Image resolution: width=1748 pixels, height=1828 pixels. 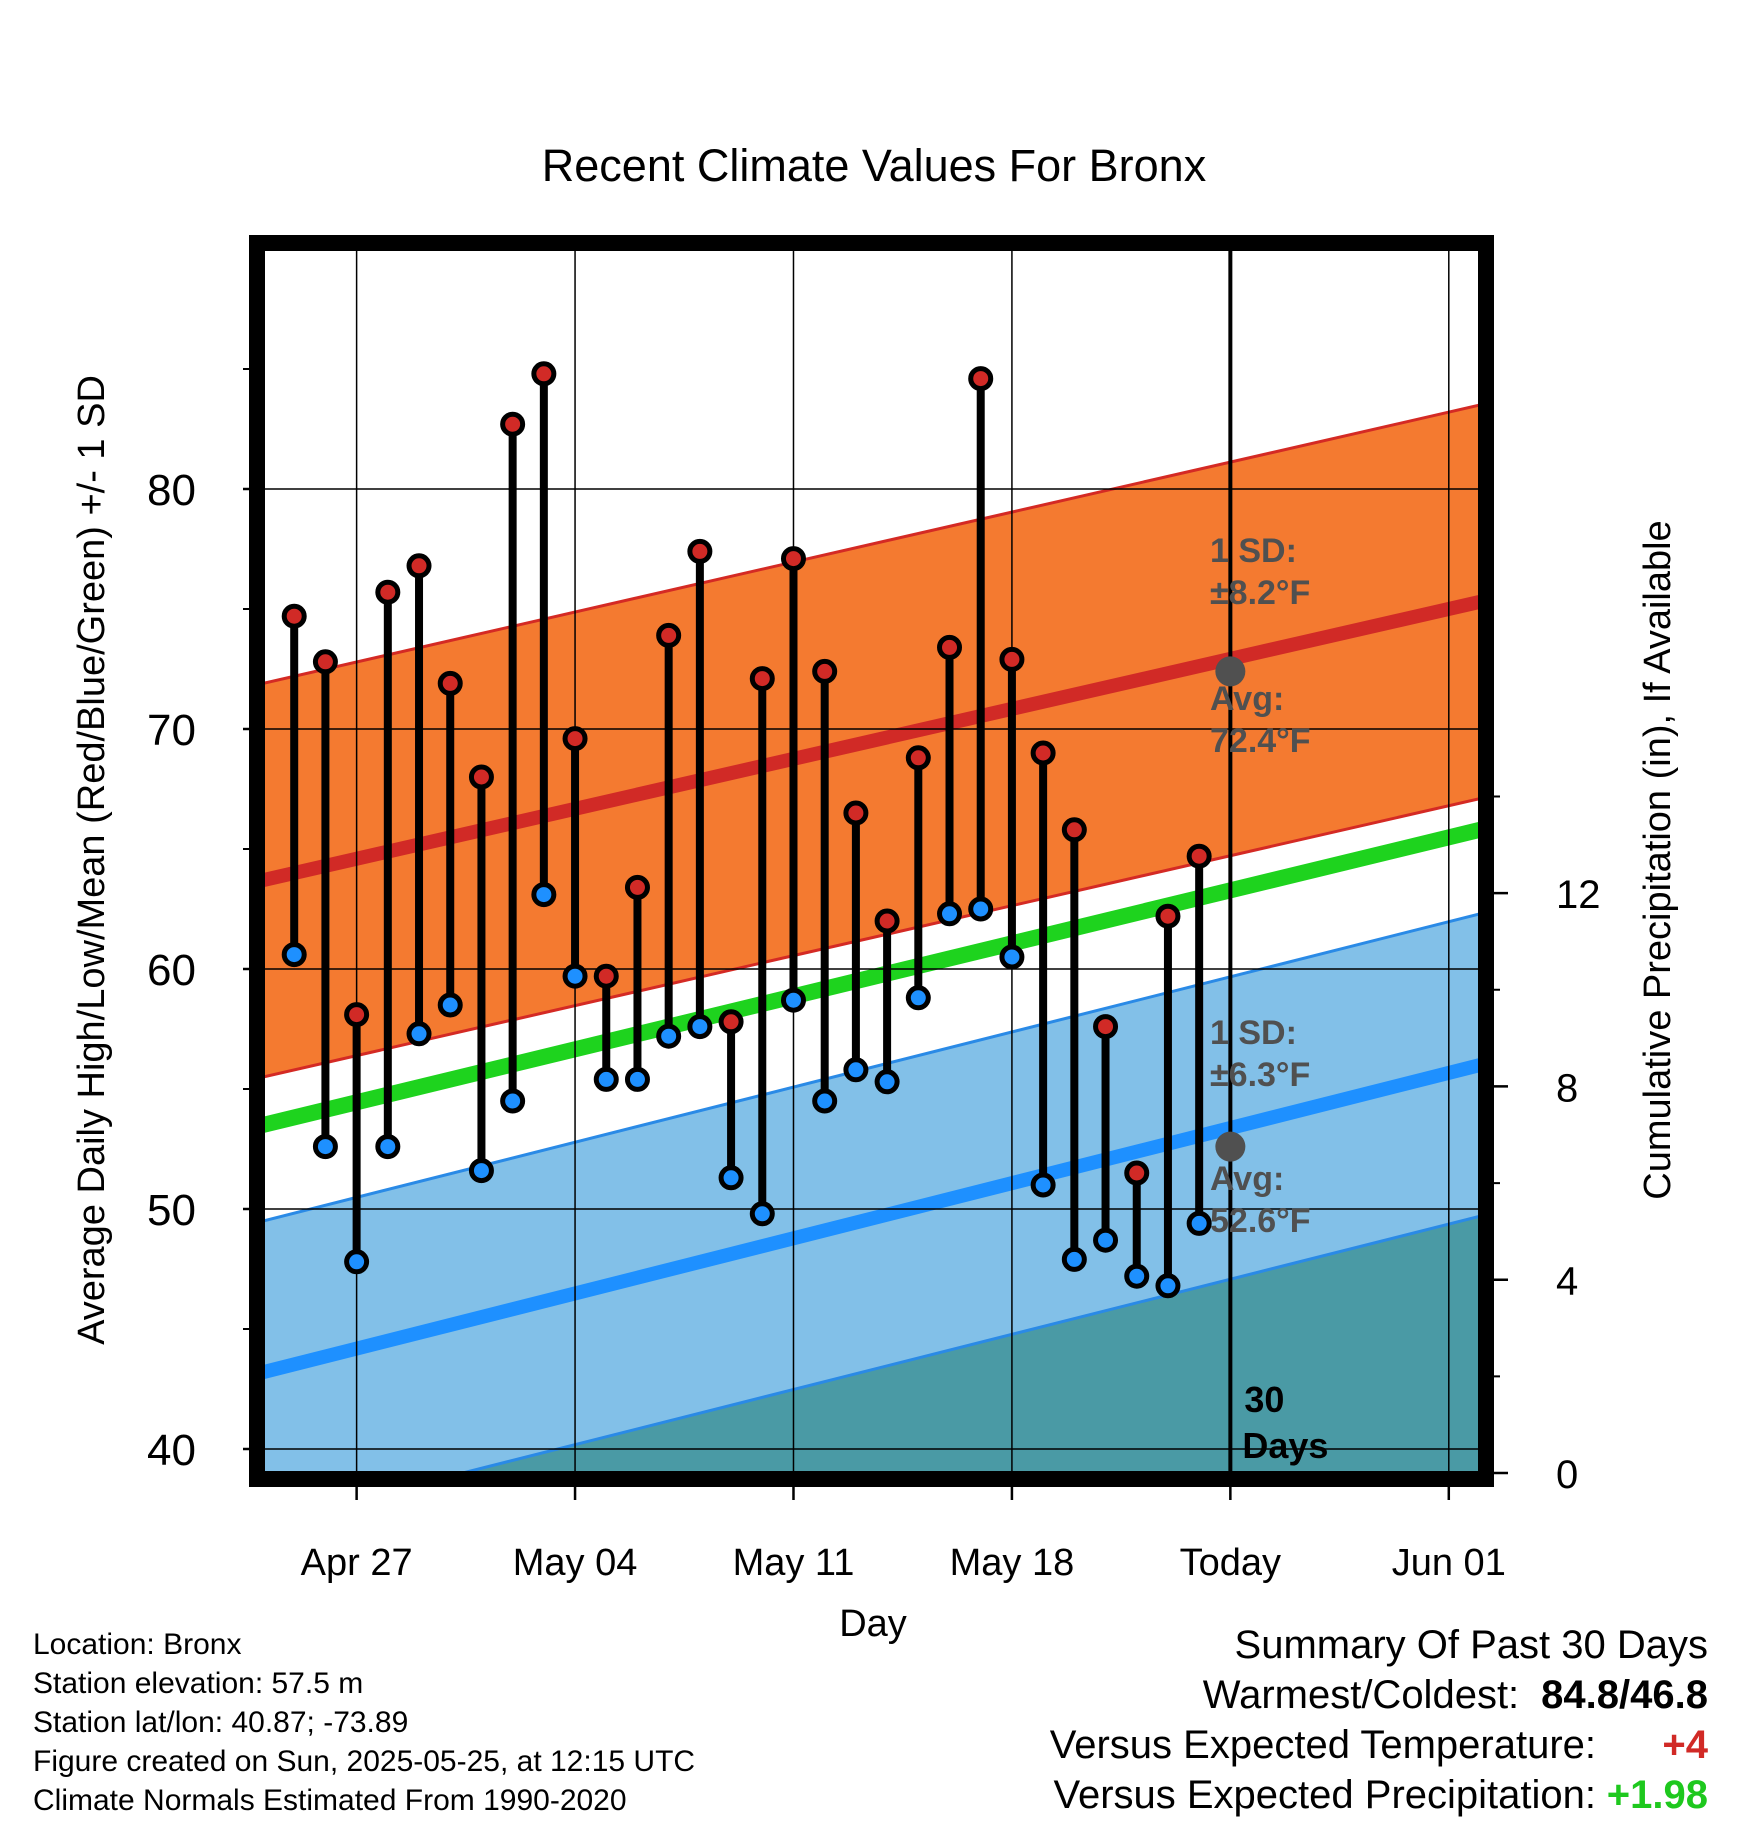 What do you see at coordinates (1657, 1795) in the screenshot?
I see `precip-value: +1.98` at bounding box center [1657, 1795].